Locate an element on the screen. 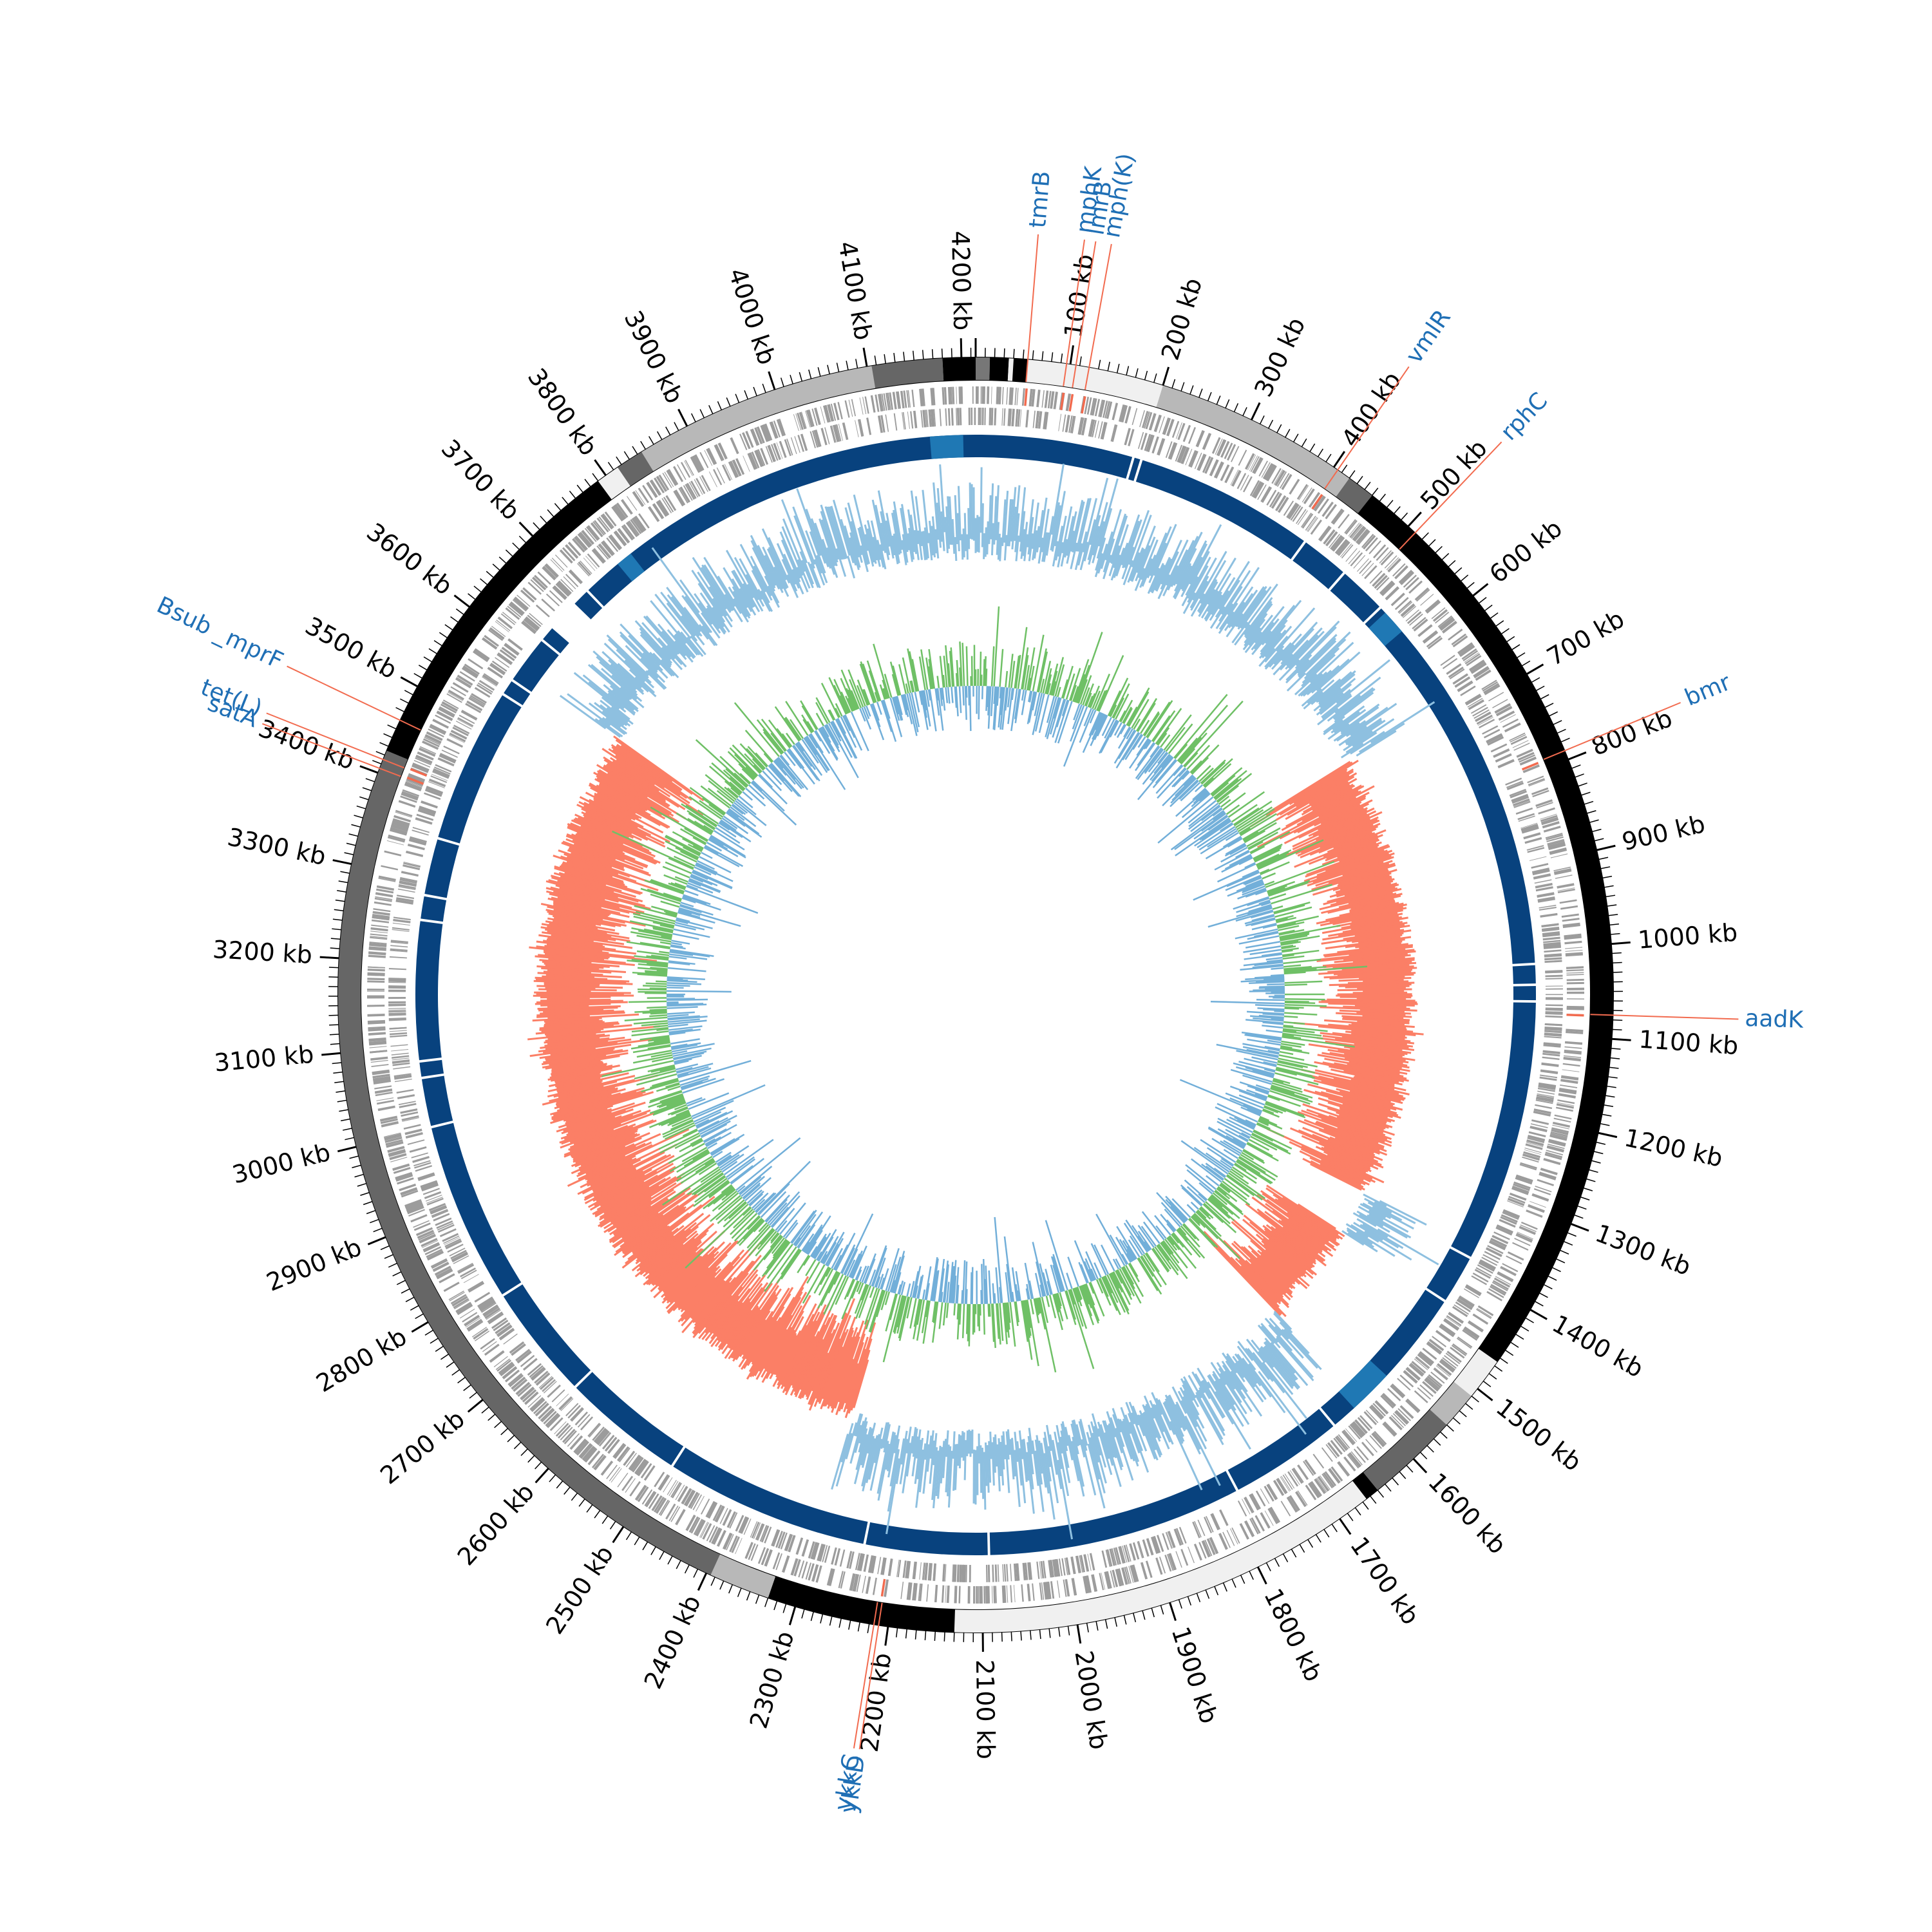 This screenshot has height=1932, width=1932. homology-gap is located at coordinates (433, 1076).